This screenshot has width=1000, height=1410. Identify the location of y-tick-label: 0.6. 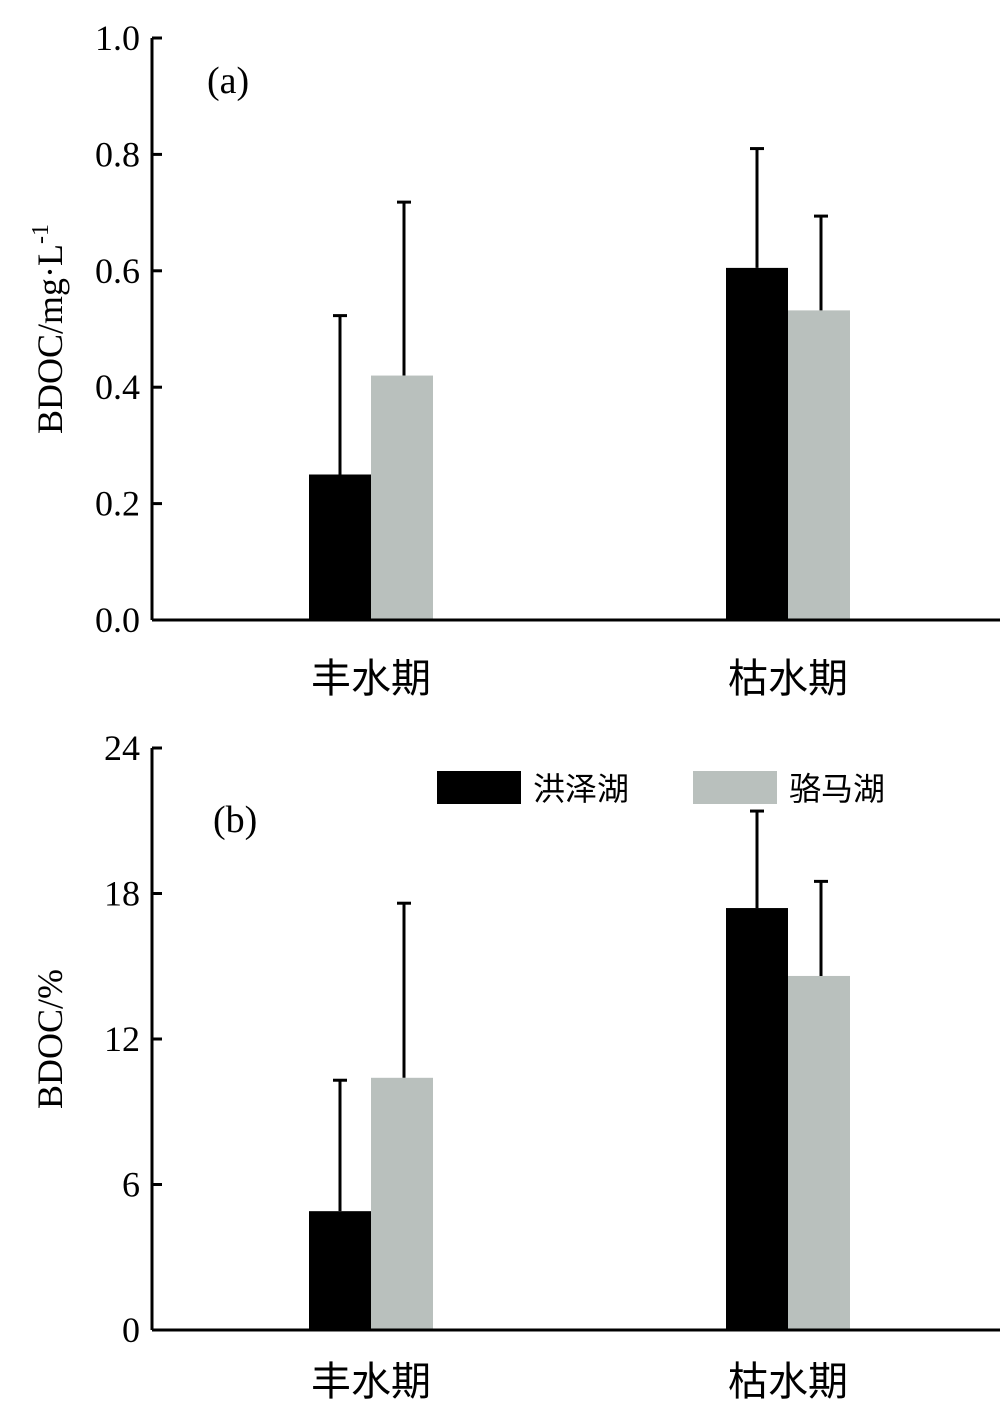
(117, 271).